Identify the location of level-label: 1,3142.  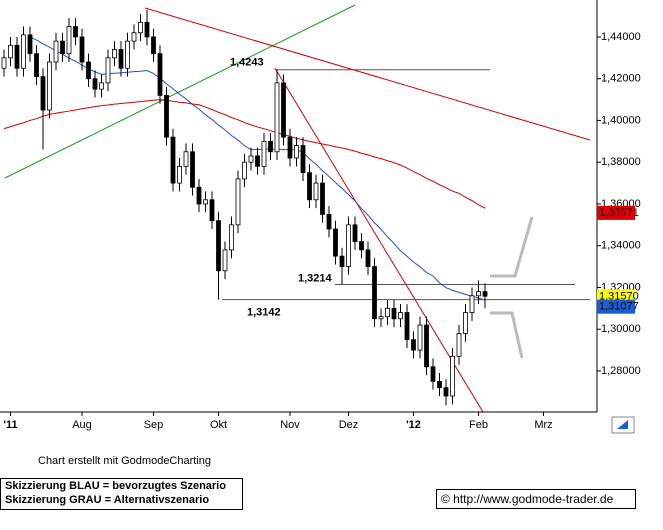
(264, 312).